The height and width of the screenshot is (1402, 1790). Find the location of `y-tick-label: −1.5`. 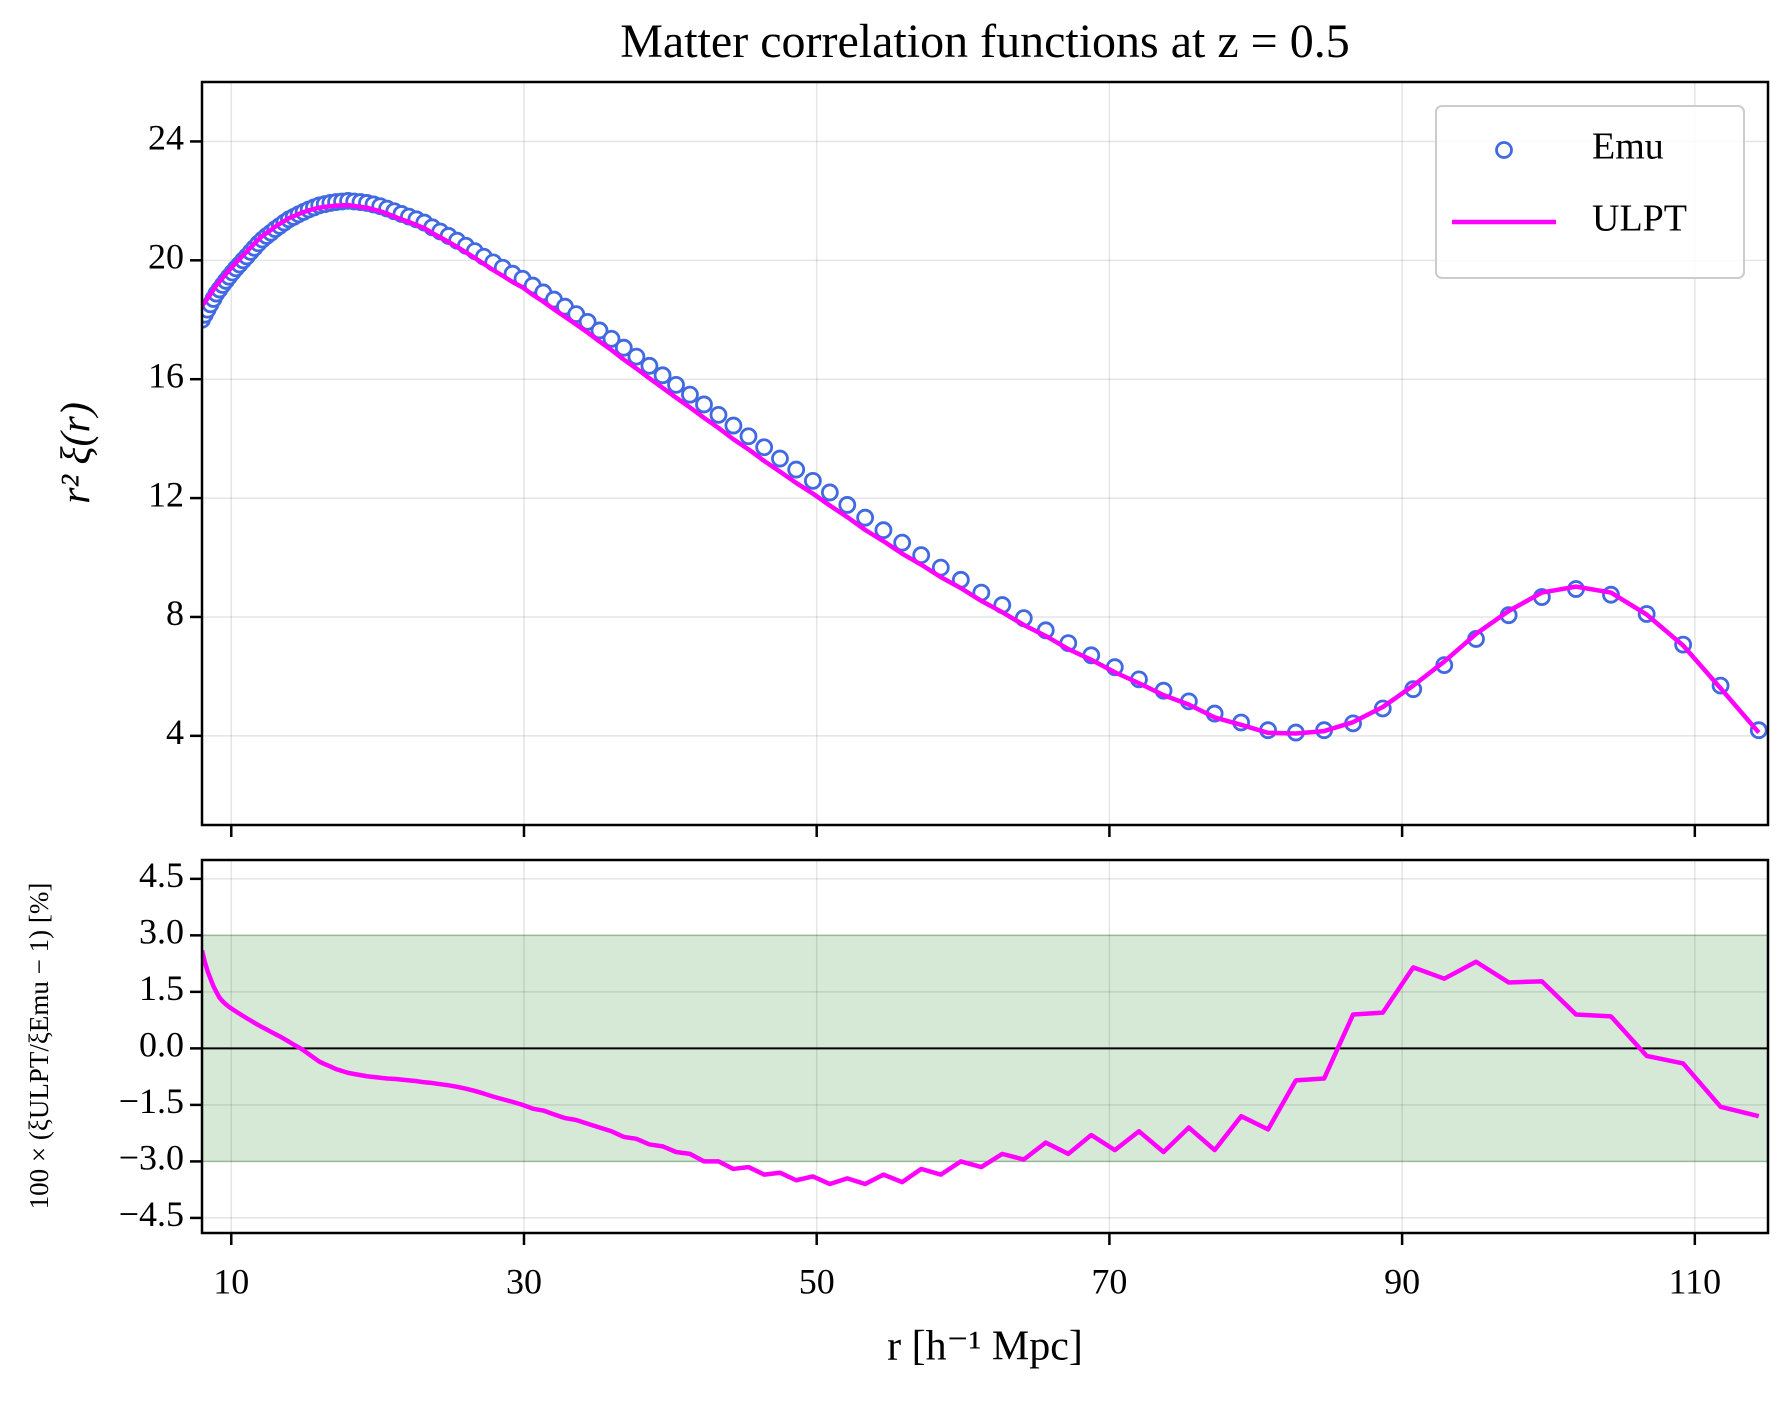

y-tick-label: −1.5 is located at coordinates (151, 1101).